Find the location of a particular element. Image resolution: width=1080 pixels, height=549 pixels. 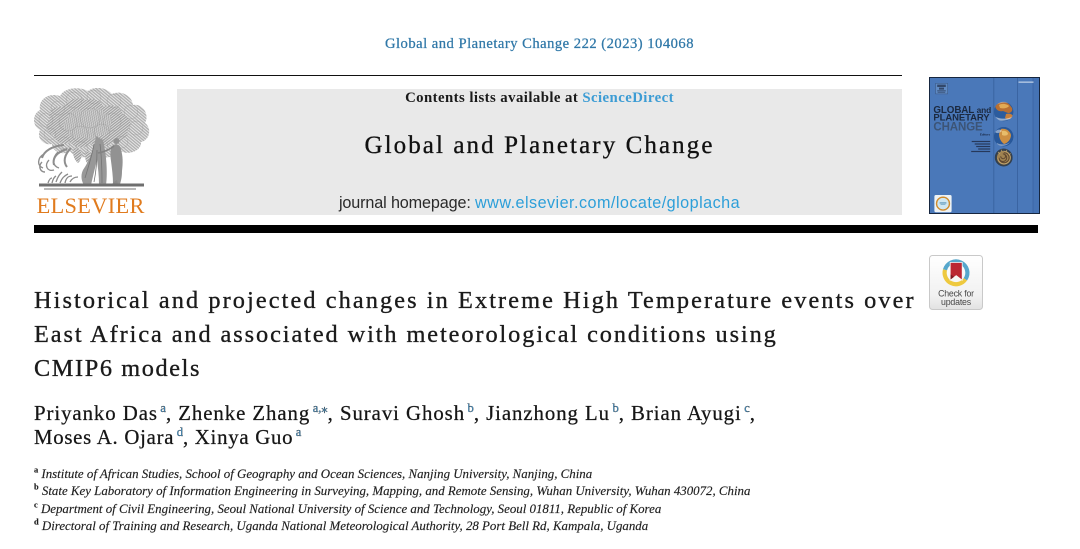

svg-text: GLOBAL and is located at coordinates (962, 110).